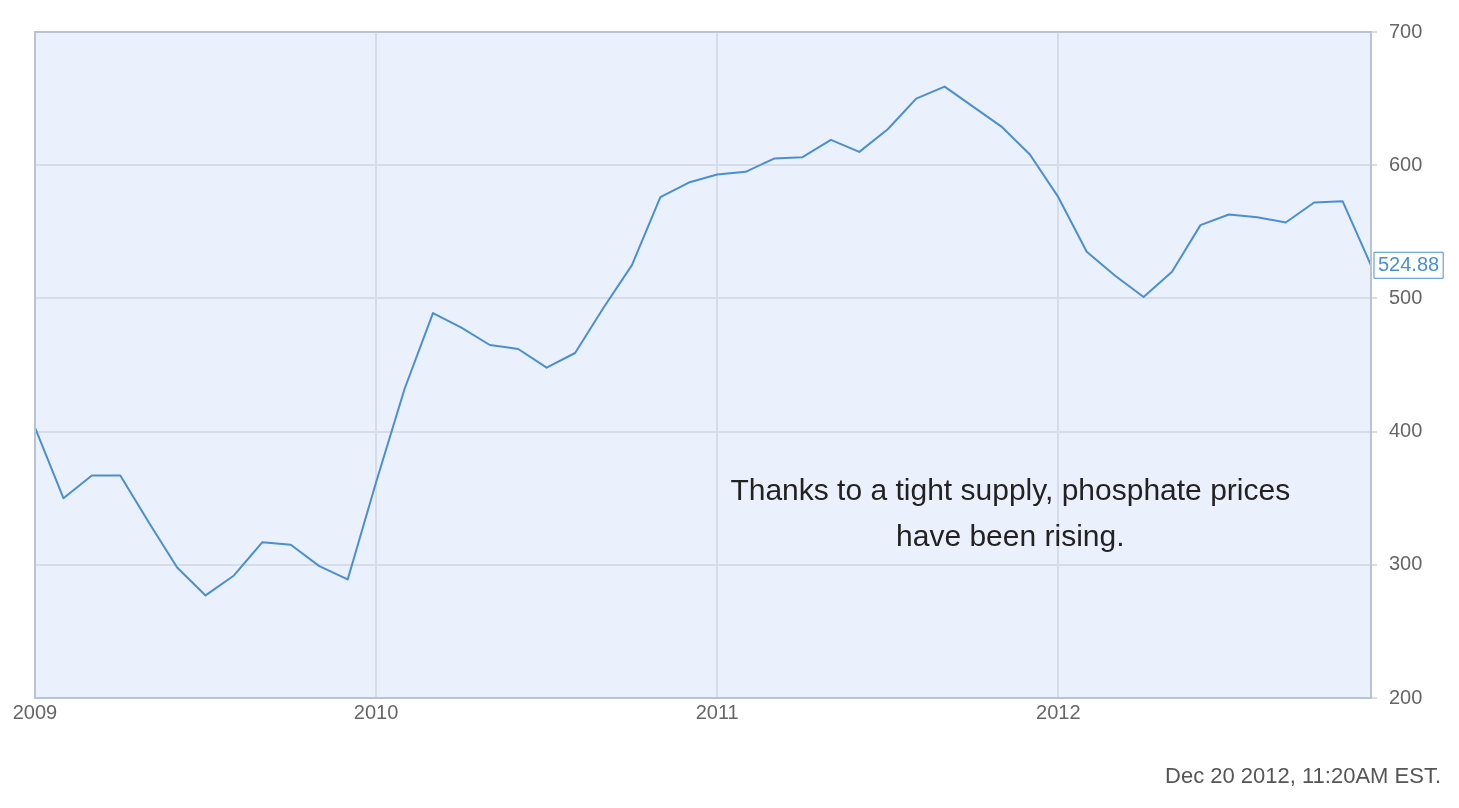 The width and height of the screenshot is (1459, 808). I want to click on y-tick-label: 300, so click(1406, 563).